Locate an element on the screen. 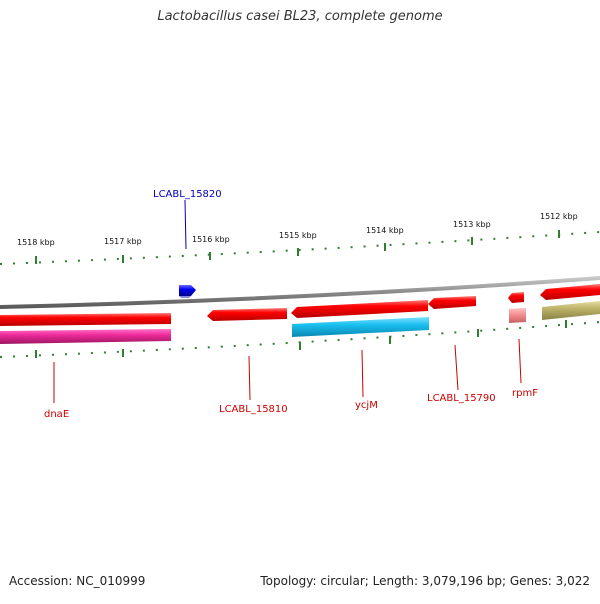 Image resolution: width=600 pixels, height=604 pixels. major-ticks-outer is located at coordinates (297, 247).